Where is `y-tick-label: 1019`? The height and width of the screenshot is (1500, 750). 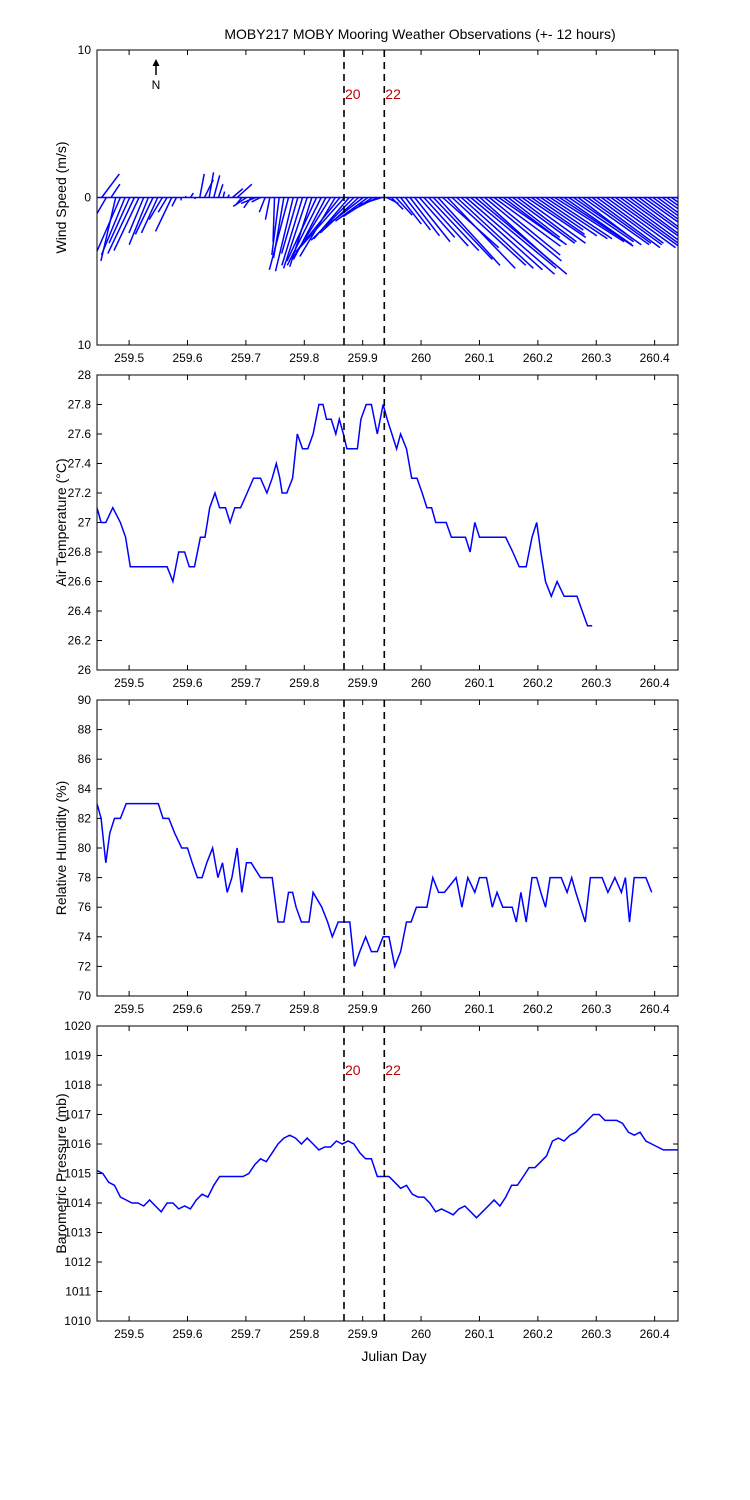
y-tick-label: 1019 is located at coordinates (77, 1056).